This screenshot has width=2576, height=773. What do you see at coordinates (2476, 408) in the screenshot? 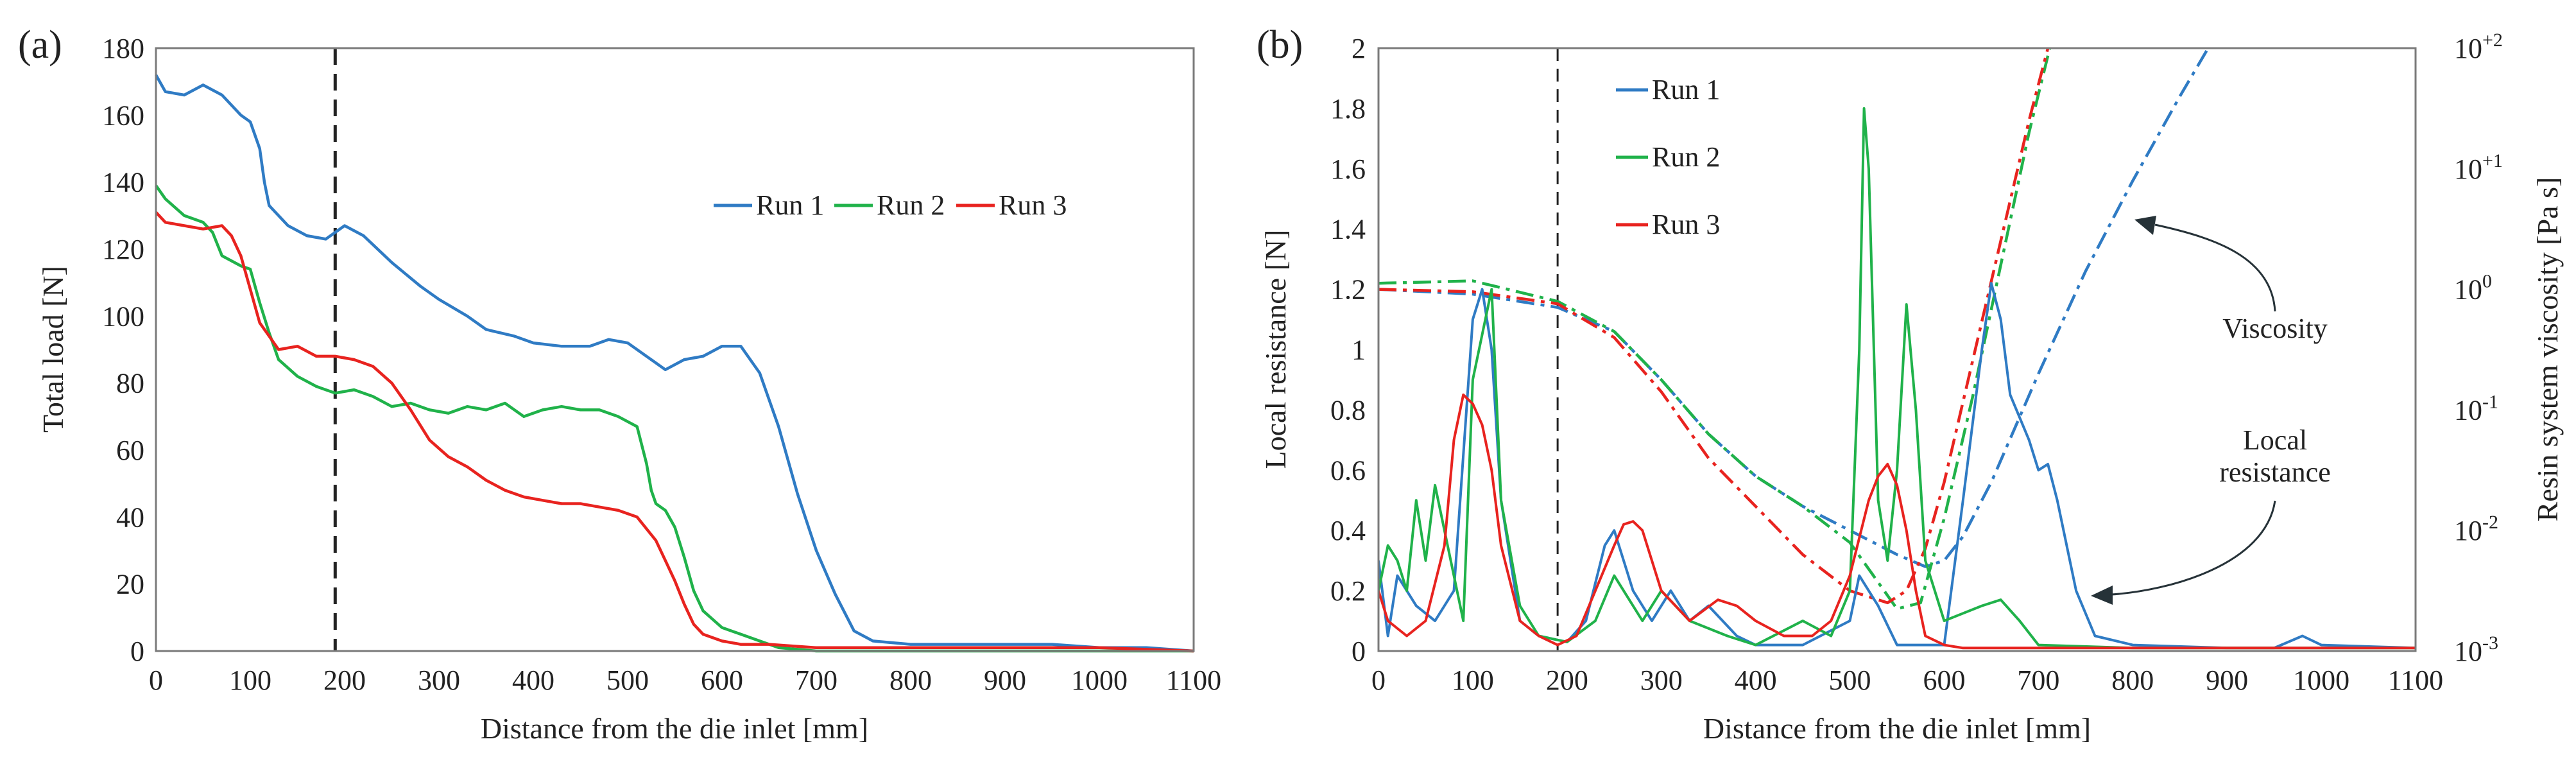
I see `right-axis-tick-label: 10⁻¹` at bounding box center [2476, 408].